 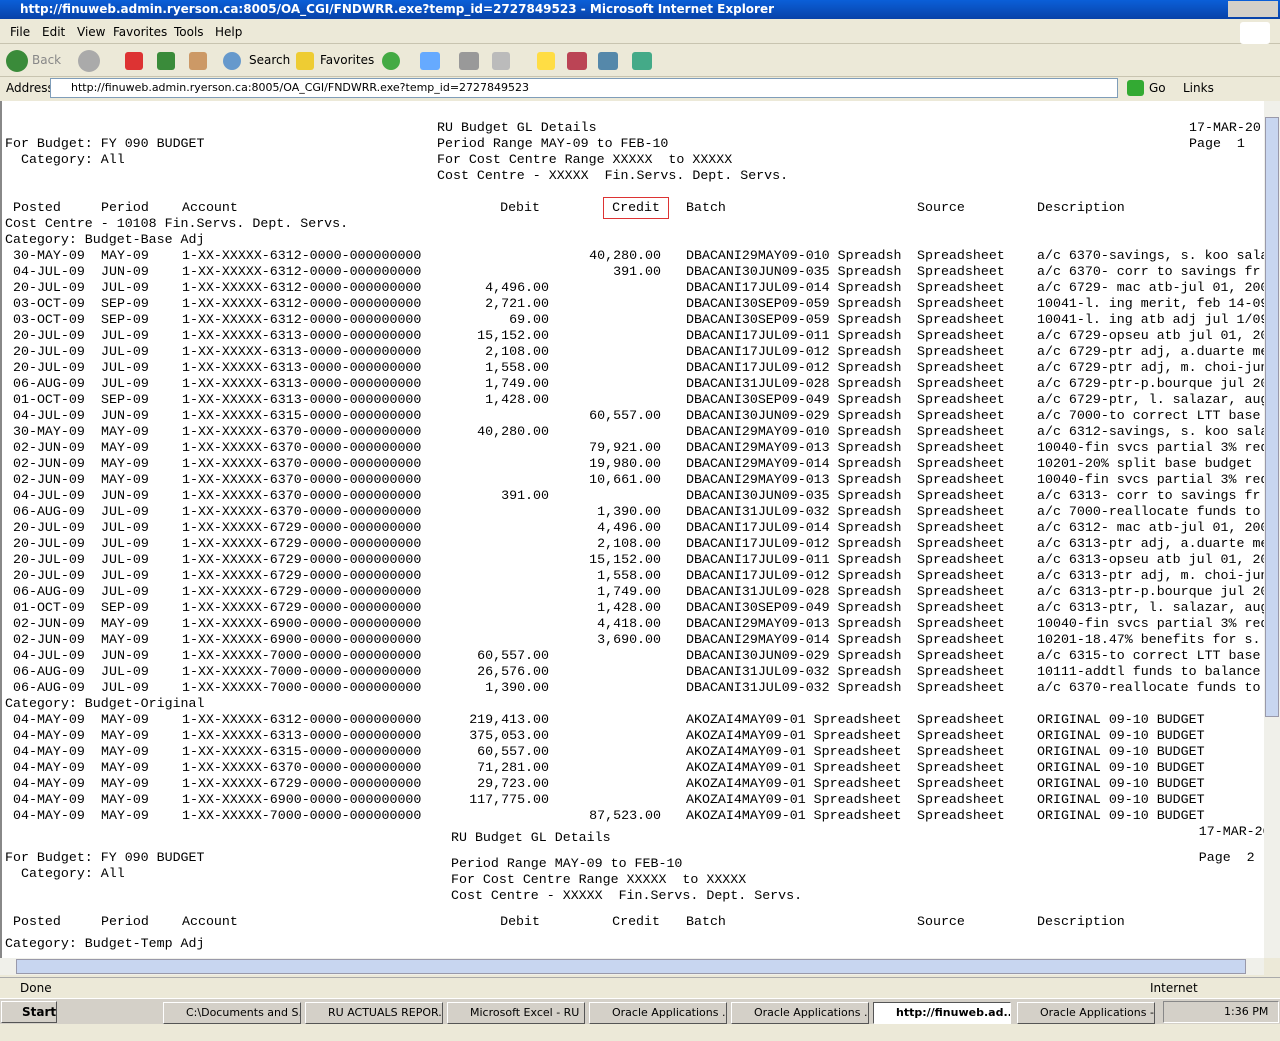 I want to click on cell-posted: 30-MAY-09, so click(x=49, y=255).